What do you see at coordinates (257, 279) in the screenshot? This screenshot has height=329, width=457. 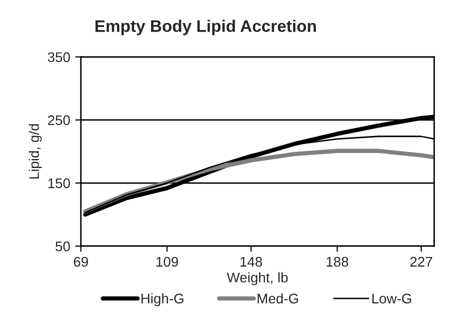 I see `x-axis-title: Weight, lb` at bounding box center [257, 279].